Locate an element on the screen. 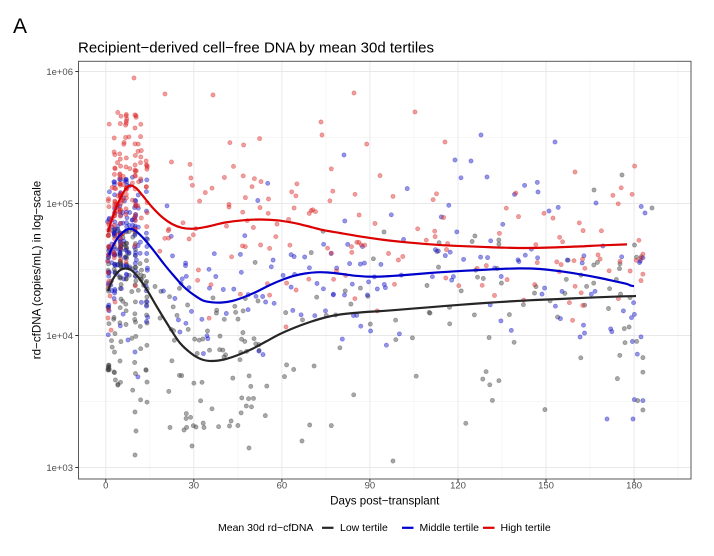 The width and height of the screenshot is (714, 556). svg-text: A is located at coordinates (20, 26).